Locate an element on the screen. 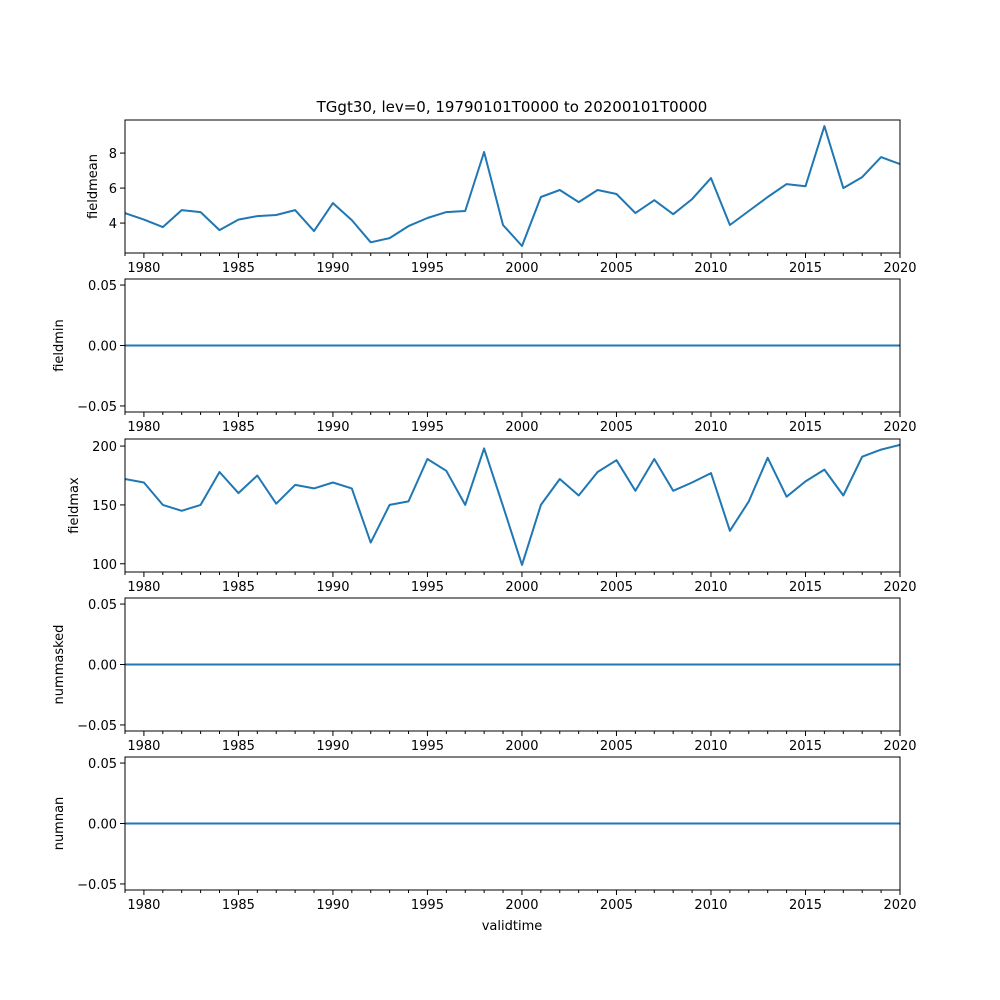 The image size is (1000, 1000). fieldmax-line is located at coordinates (512, 504).